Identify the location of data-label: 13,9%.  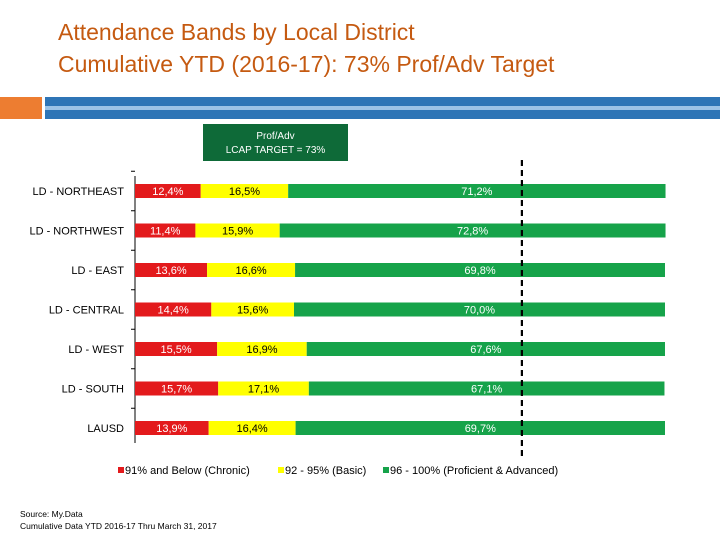
(171, 429).